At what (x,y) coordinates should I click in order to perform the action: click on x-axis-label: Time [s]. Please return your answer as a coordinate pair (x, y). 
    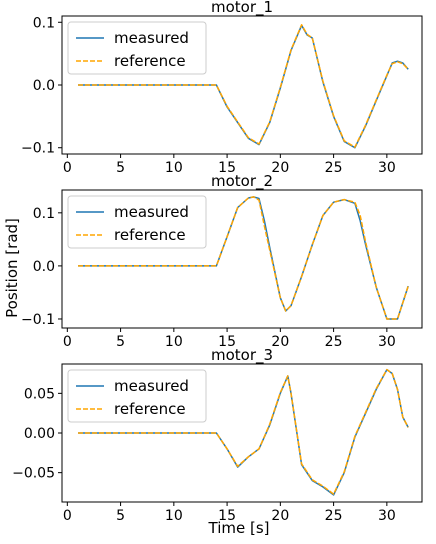
    Looking at the image, I should click on (239, 528).